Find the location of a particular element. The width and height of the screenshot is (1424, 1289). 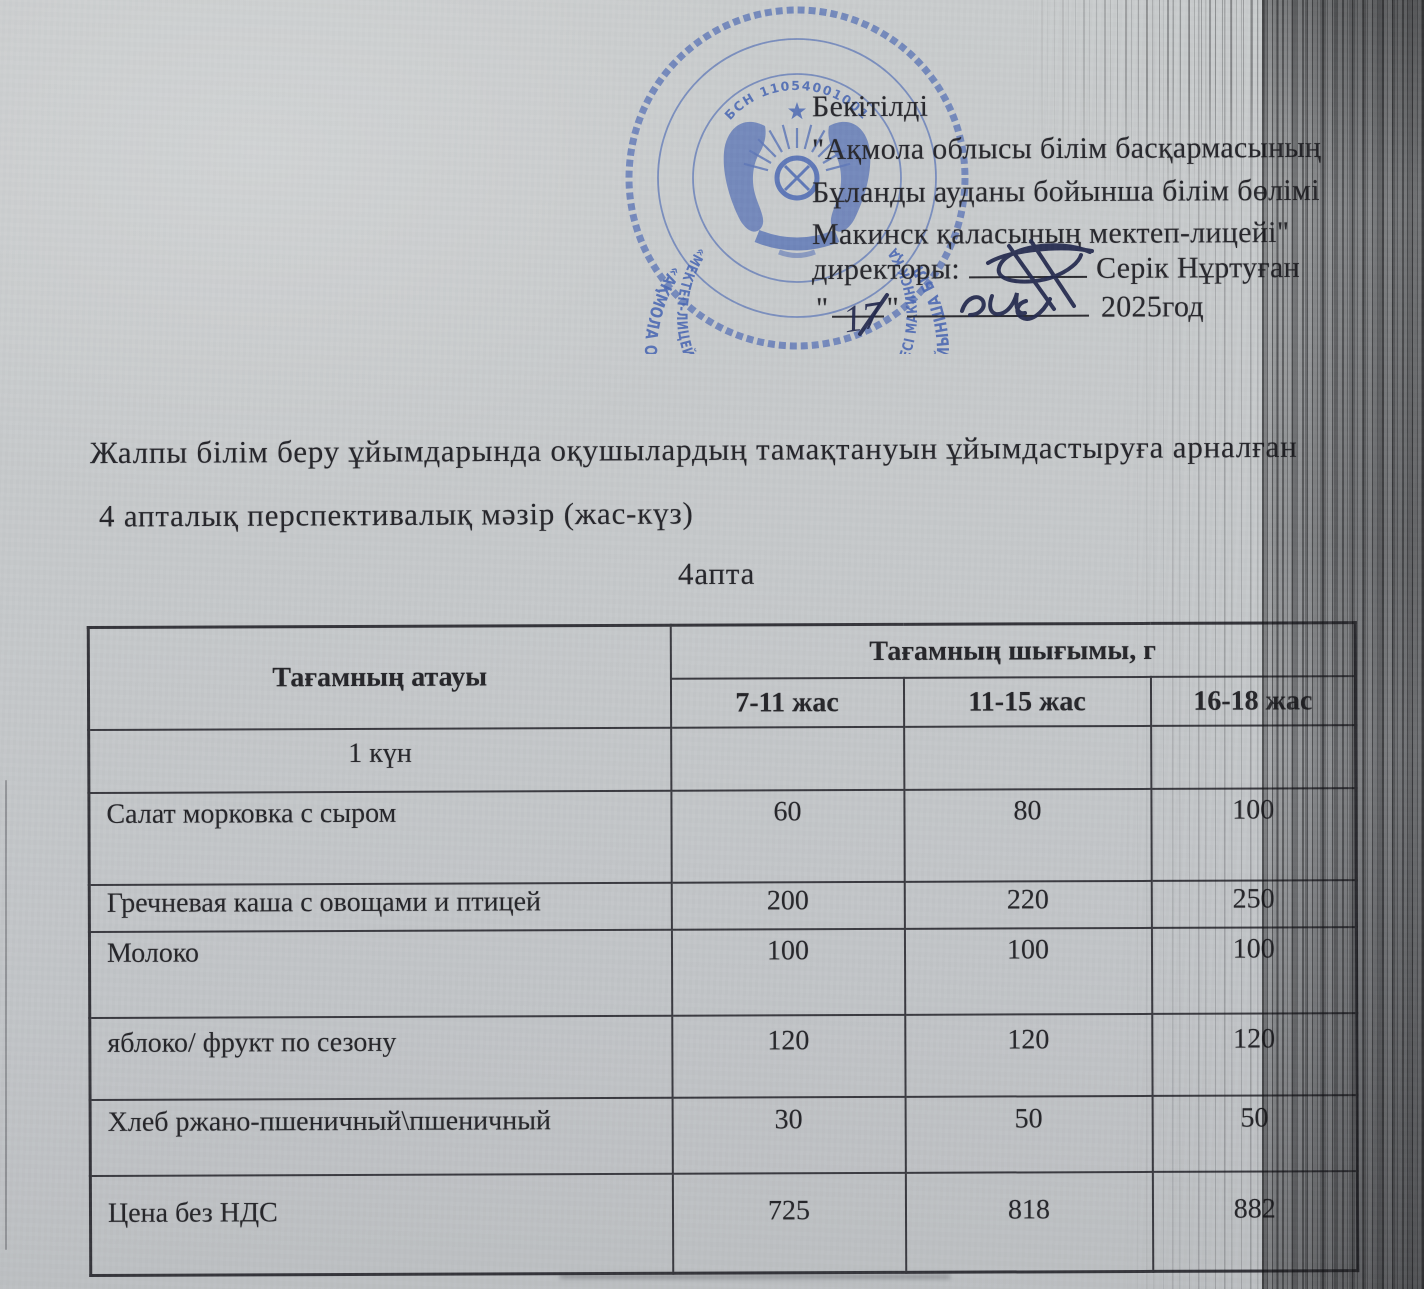

price-7-11: 725 is located at coordinates (789, 1223).